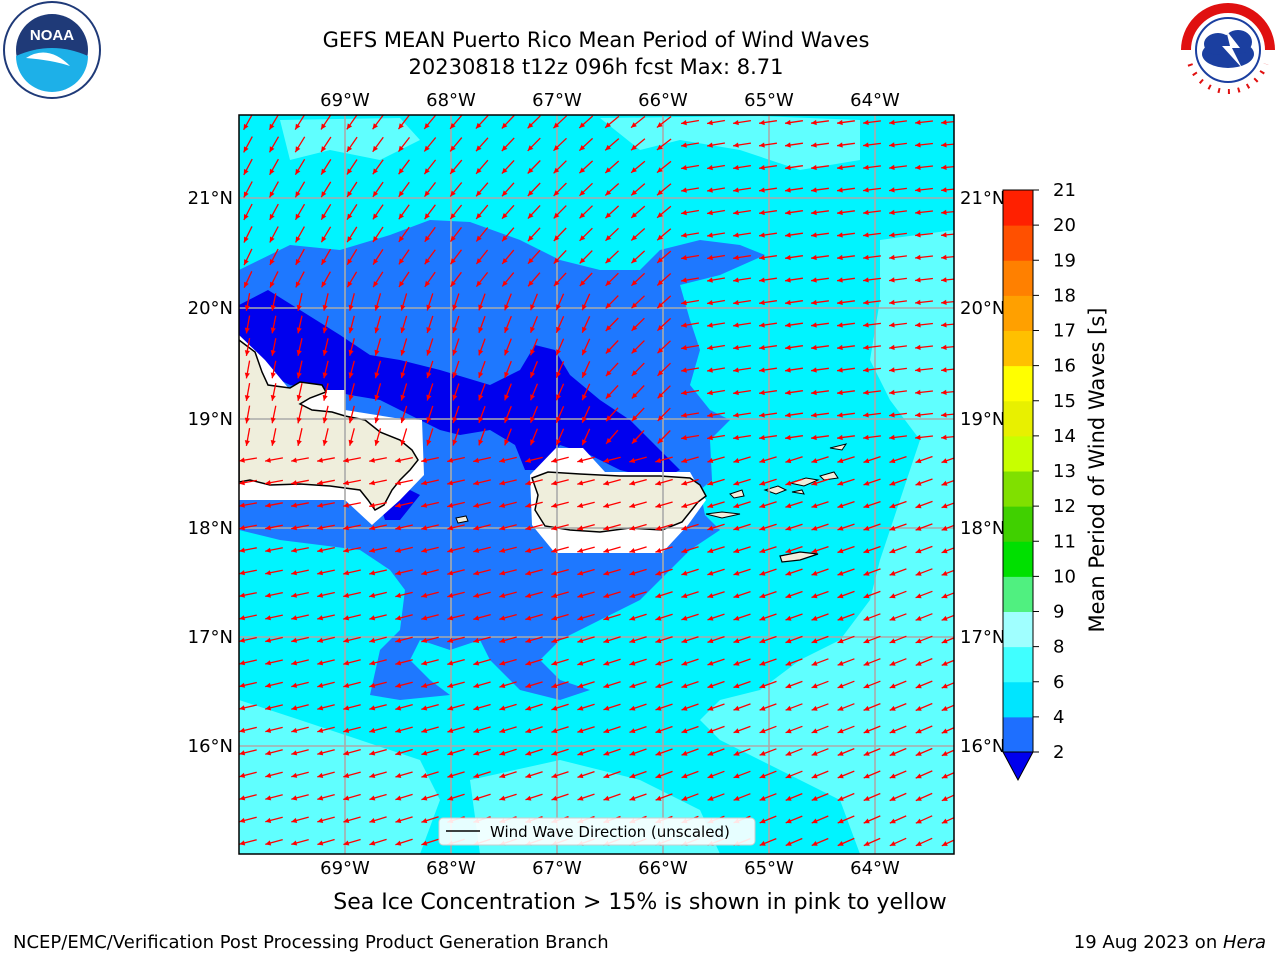  I want to click on virgin-islands, so click(805, 469).